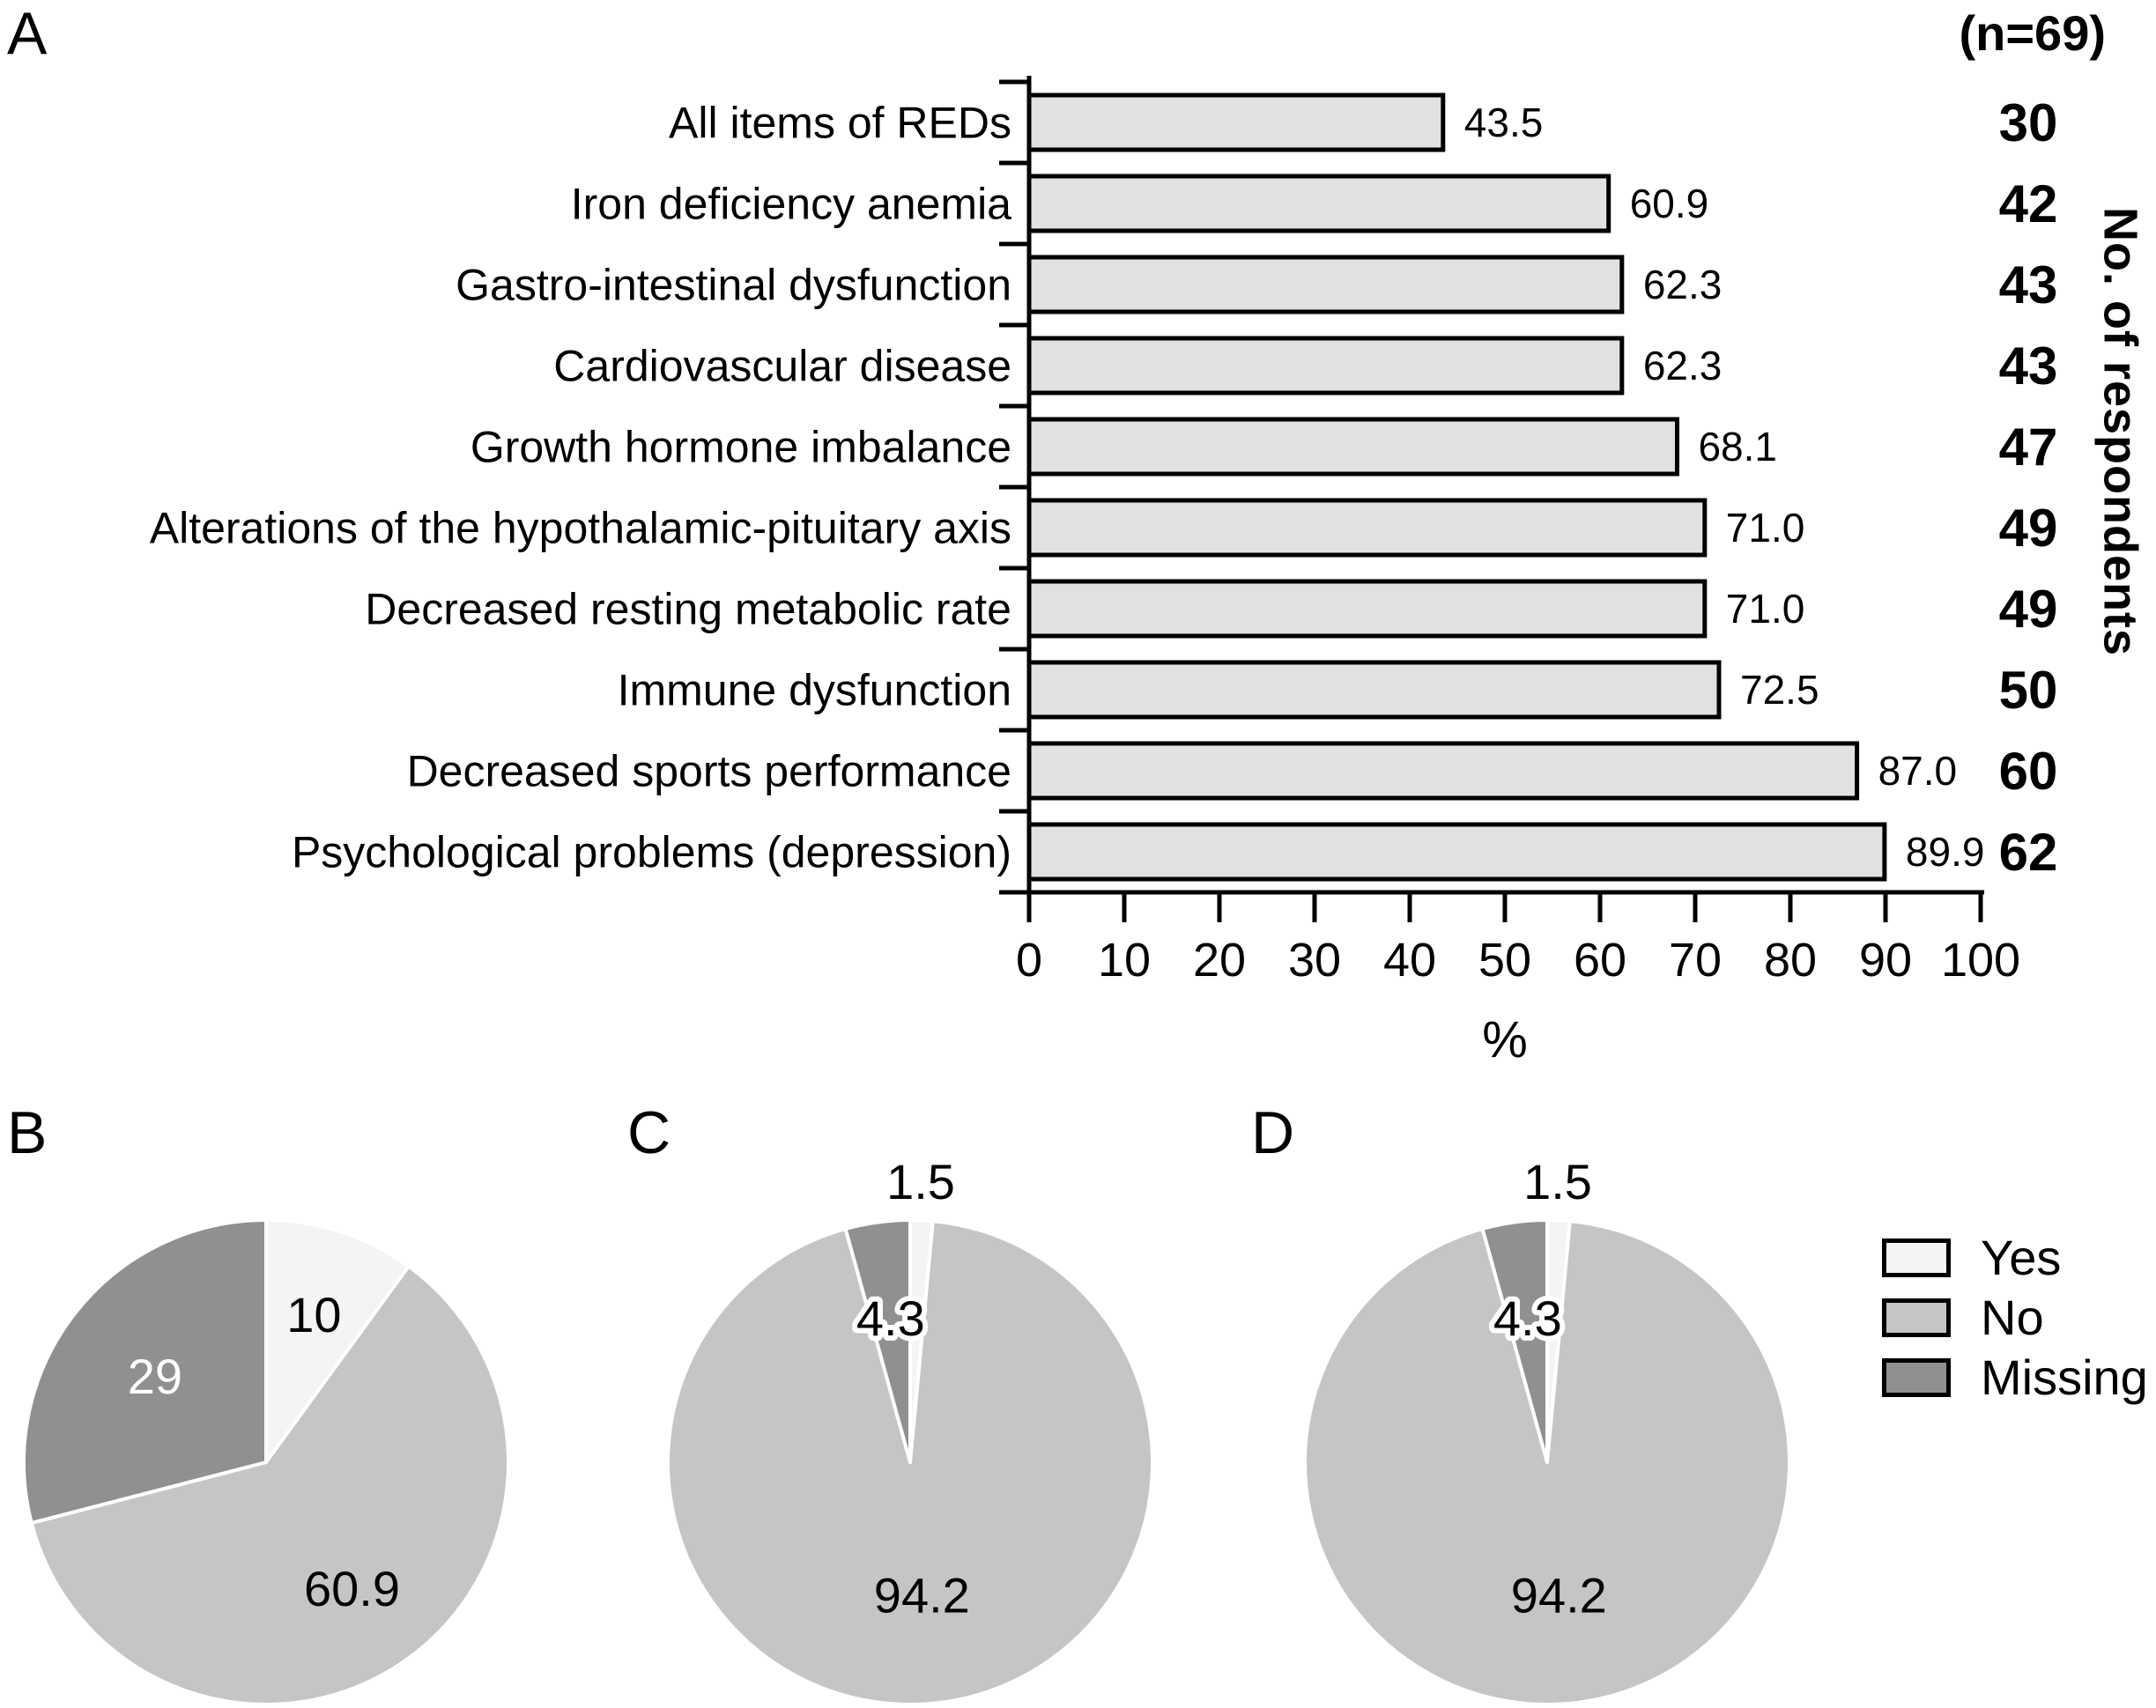 The image size is (2156, 1708). I want to click on legend-item-label: Yes, so click(2022, 1258).